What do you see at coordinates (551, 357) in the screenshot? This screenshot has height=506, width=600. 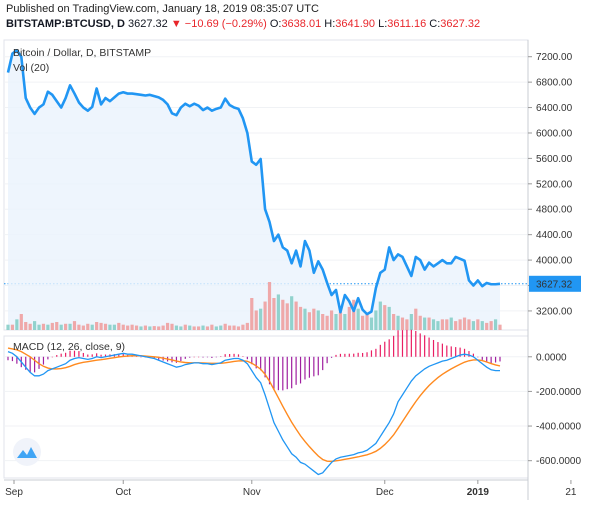 I see `macd-tick-label: 0.0000` at bounding box center [551, 357].